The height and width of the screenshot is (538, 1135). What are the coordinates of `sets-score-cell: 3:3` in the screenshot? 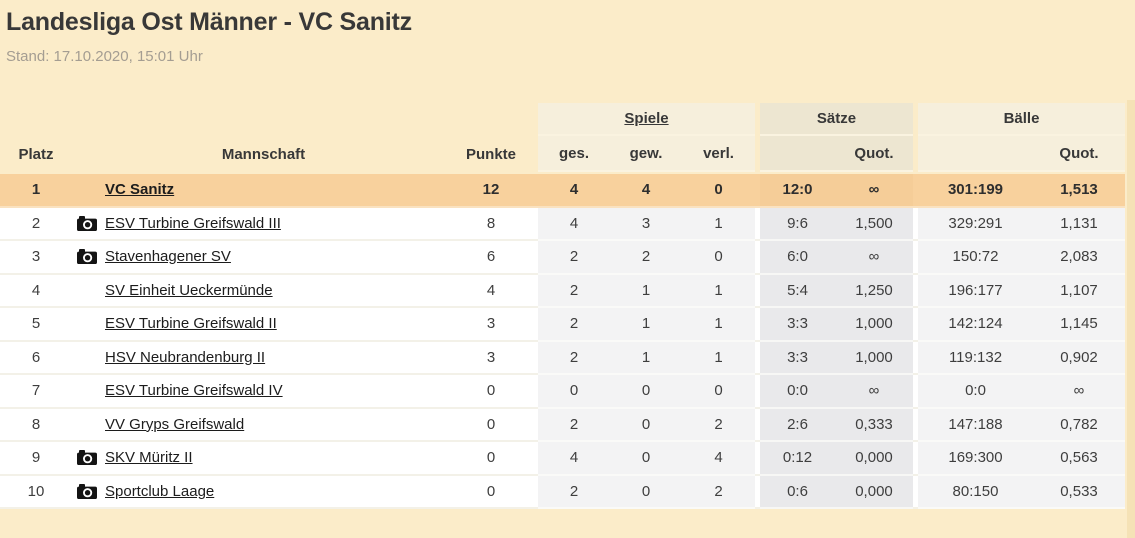 It's located at (797, 325).